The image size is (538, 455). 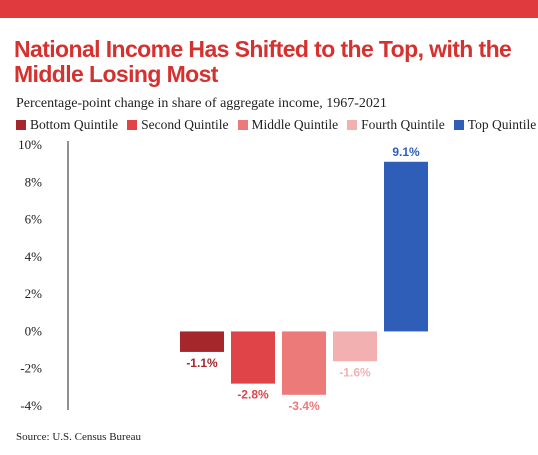 I want to click on y-tick-label: 8%, so click(x=34, y=181).